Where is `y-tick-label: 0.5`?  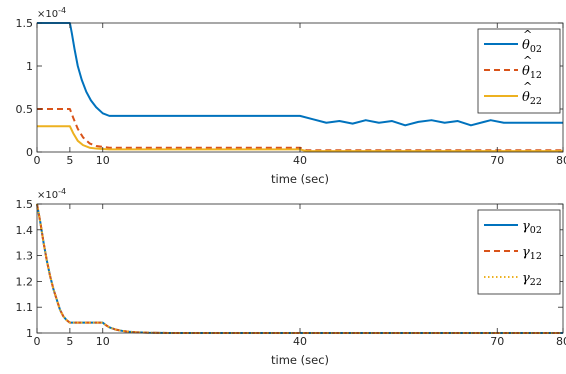 y-tick-label: 0.5 is located at coordinates (25, 109).